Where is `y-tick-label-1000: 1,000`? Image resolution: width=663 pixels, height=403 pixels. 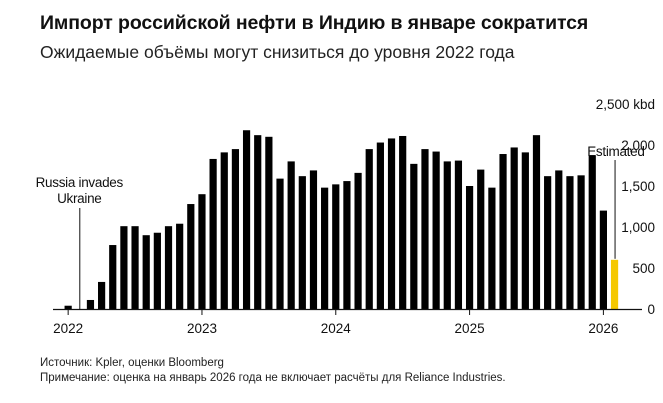 y-tick-label-1000: 1,000 is located at coordinates (638, 227).